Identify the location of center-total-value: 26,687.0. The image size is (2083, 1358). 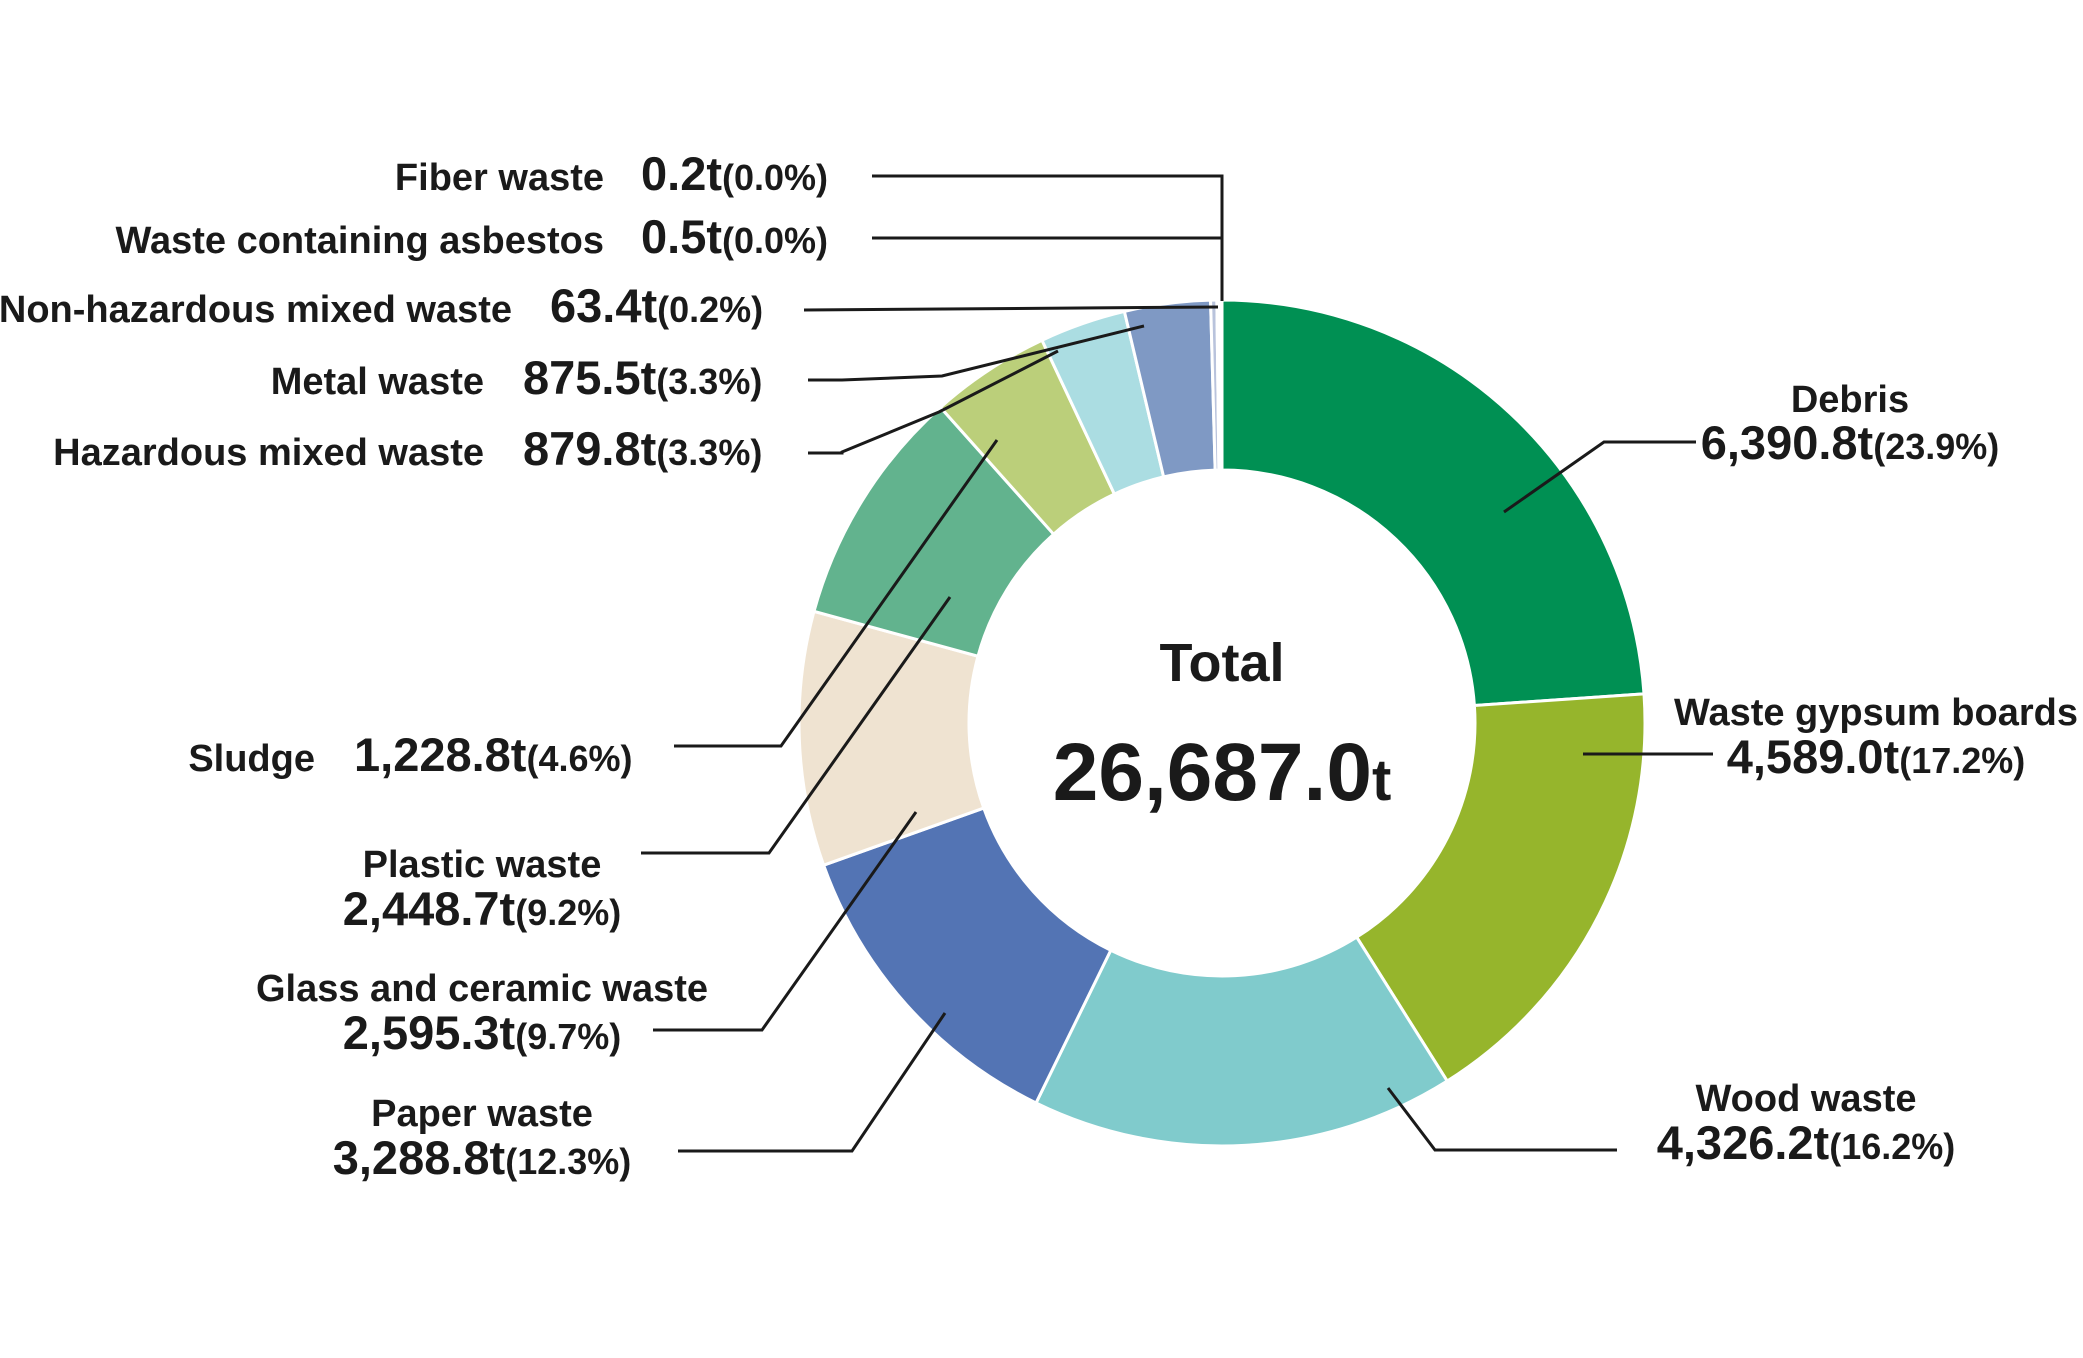
(1212, 772).